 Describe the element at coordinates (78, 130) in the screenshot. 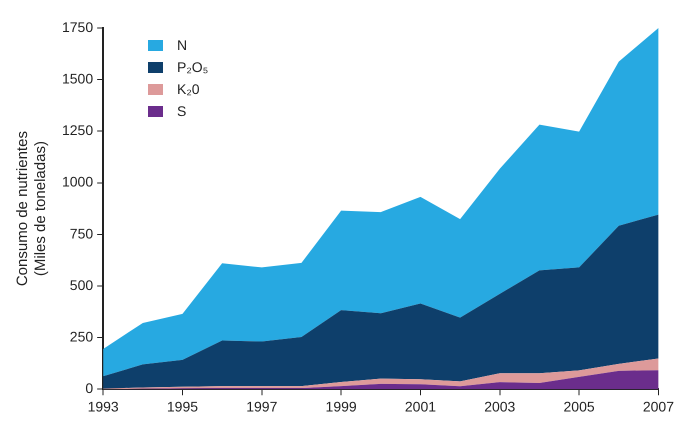

I see `y-tick-label: 1250` at that location.